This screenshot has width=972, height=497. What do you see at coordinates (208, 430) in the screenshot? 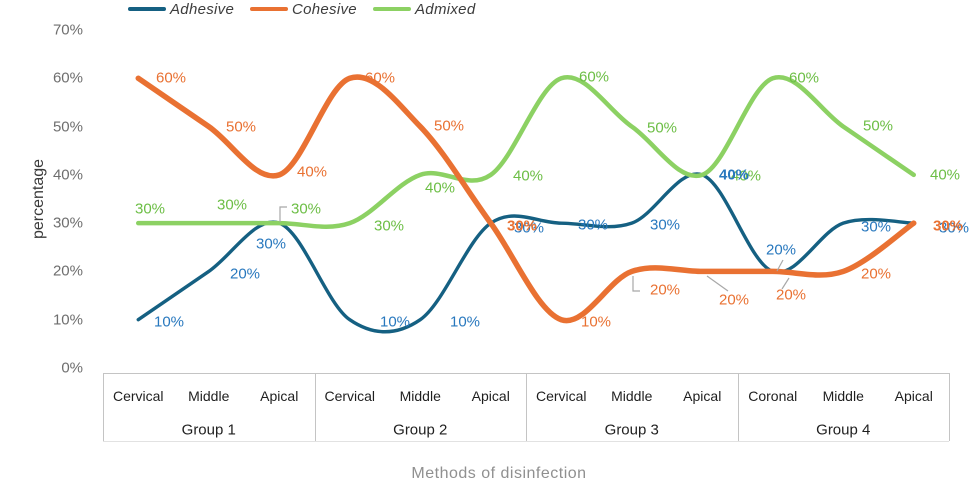
I see `group-label: Group 1` at bounding box center [208, 430].